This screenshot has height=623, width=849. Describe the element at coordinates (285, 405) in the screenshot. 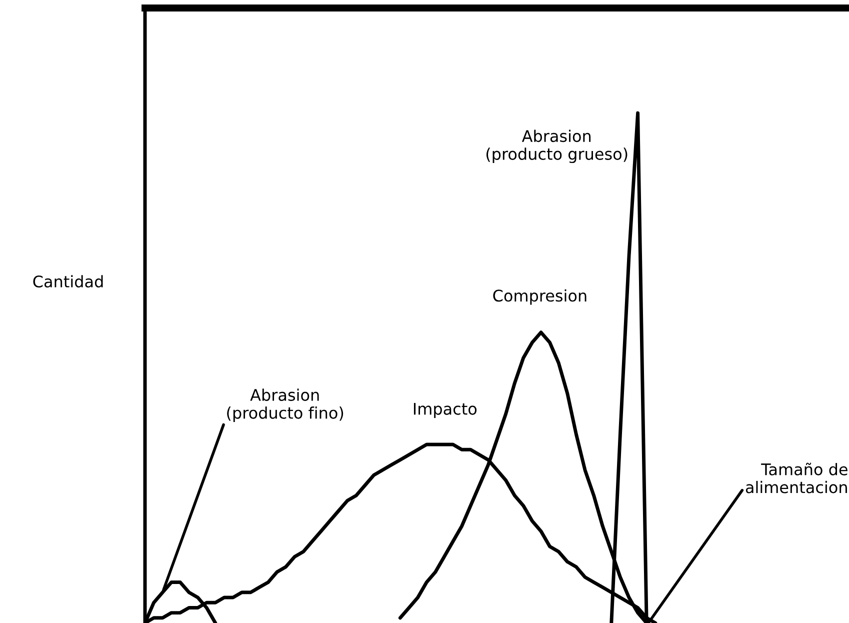

I see `text: Abrasion (producto fino)` at that location.